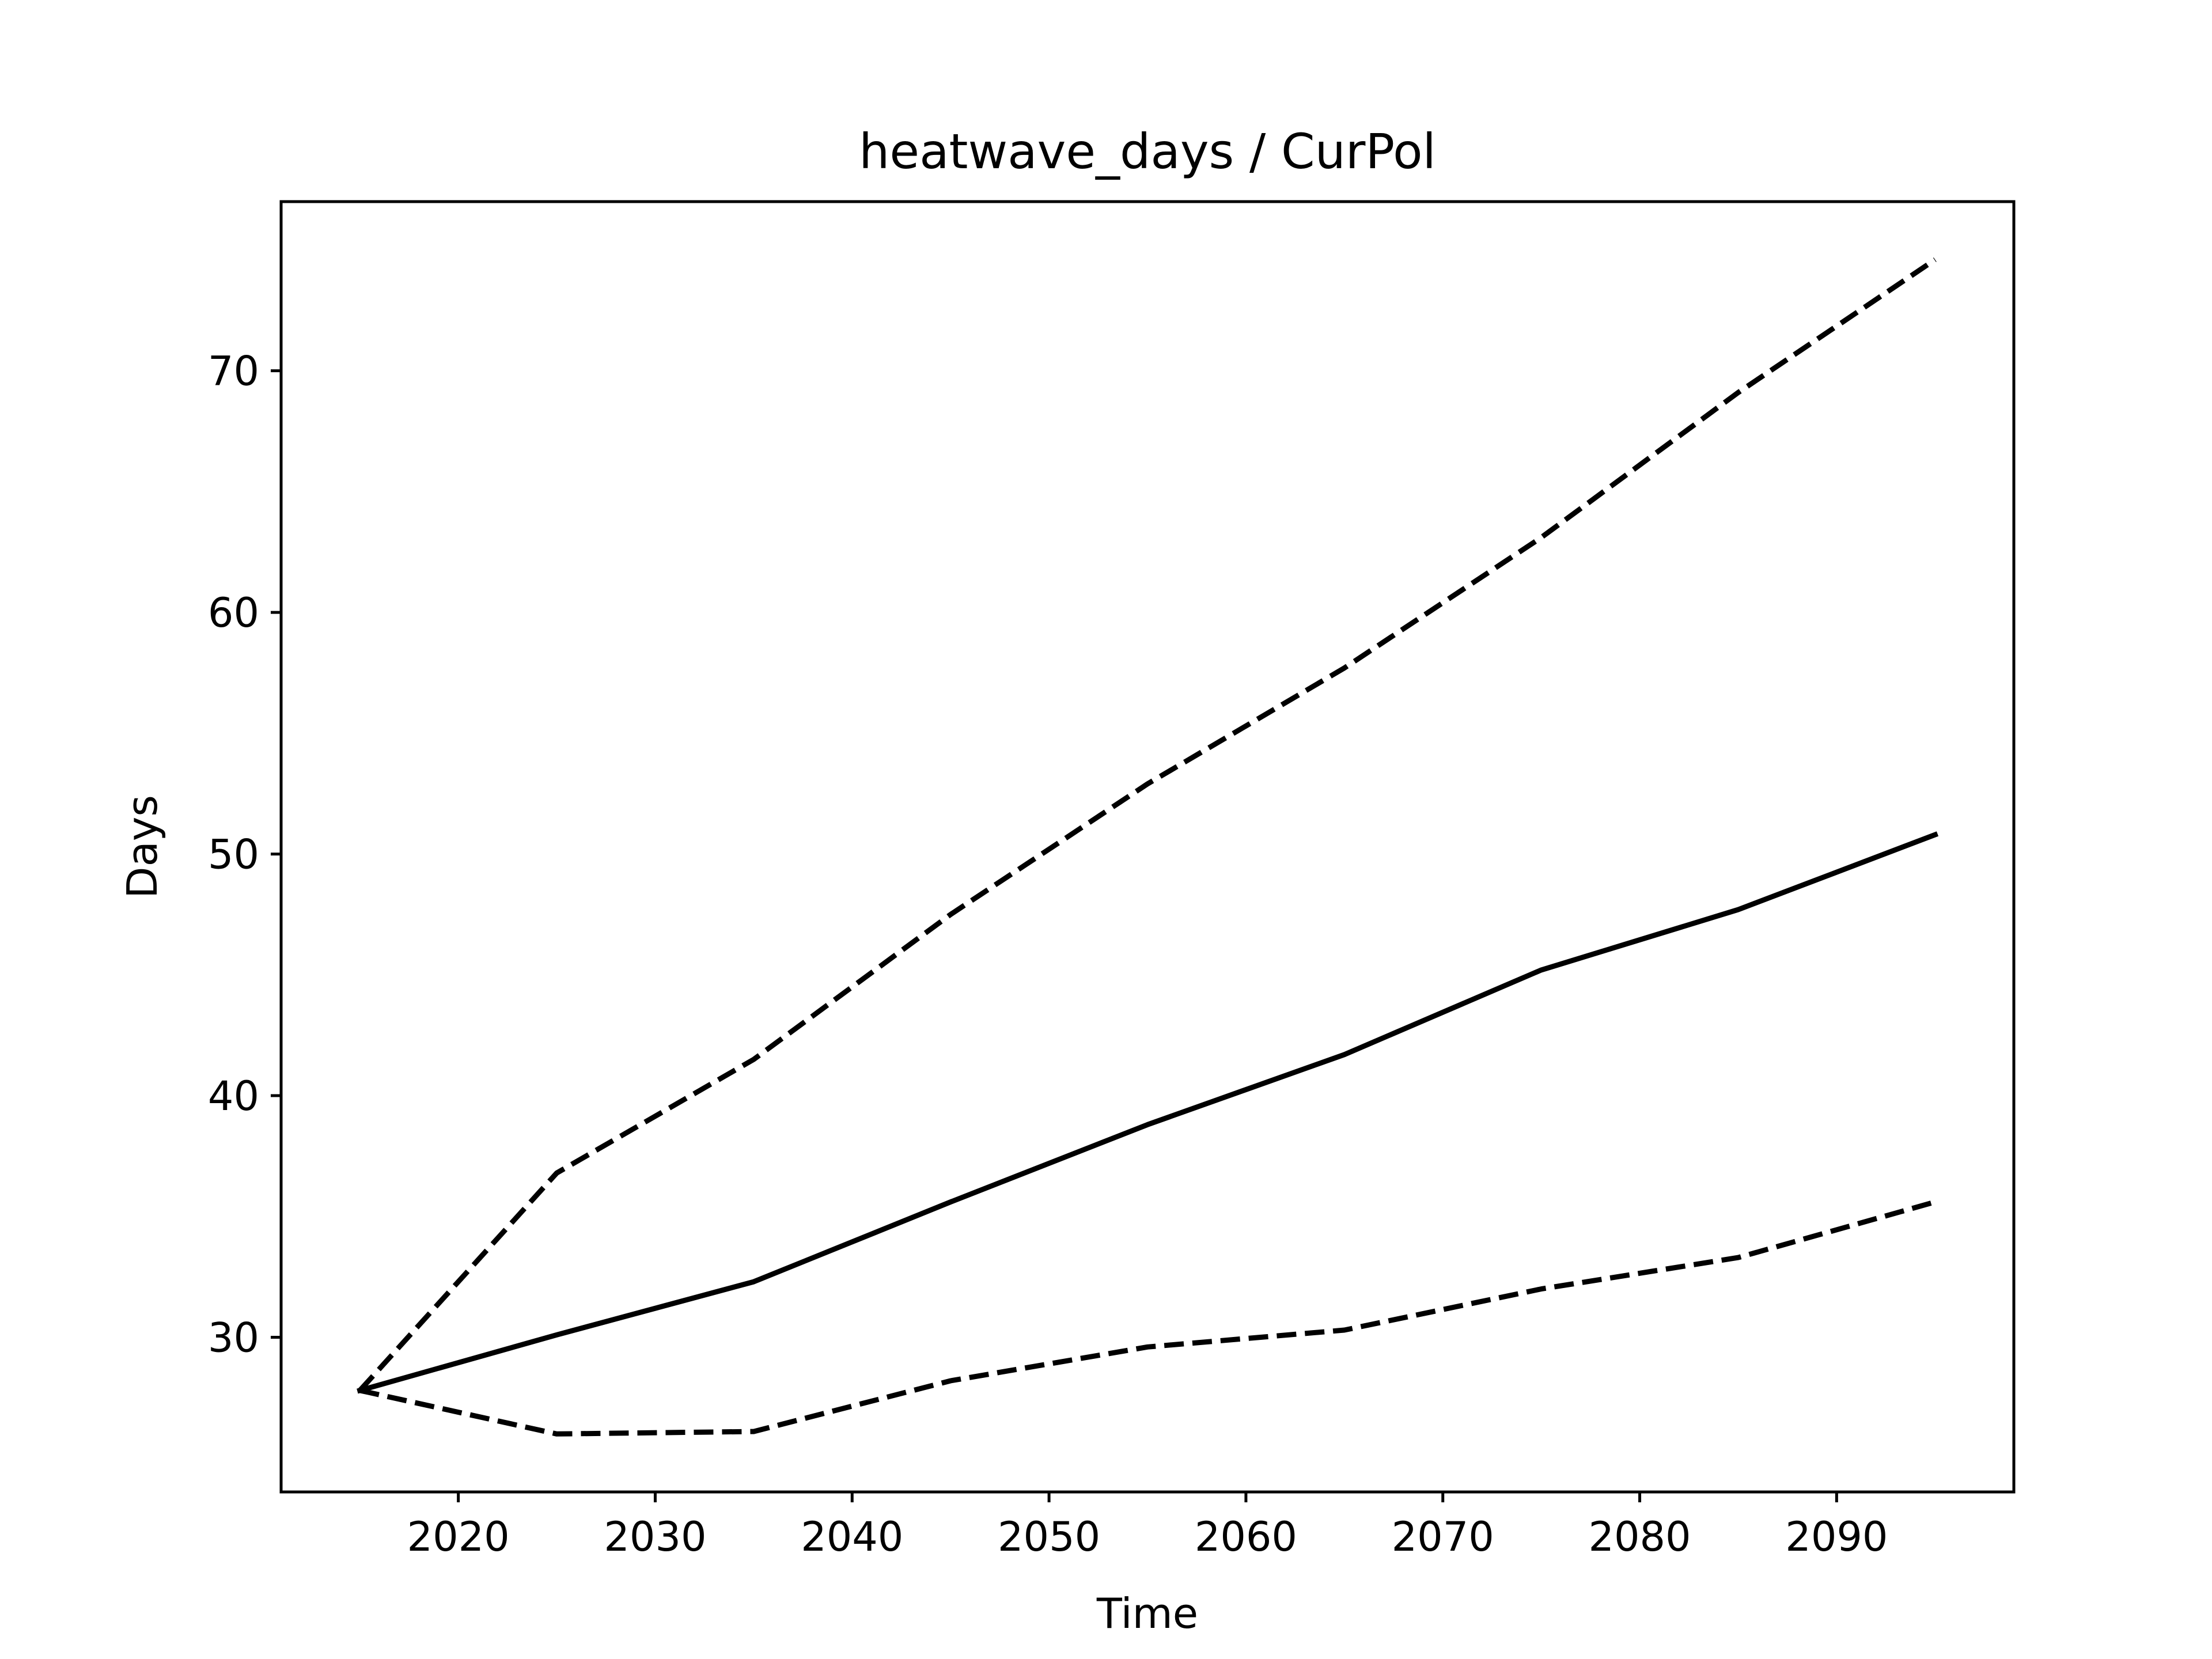 The image size is (2212, 1659). I want to click on y-axis: 30 40 50 60 70, so click(244, 855).